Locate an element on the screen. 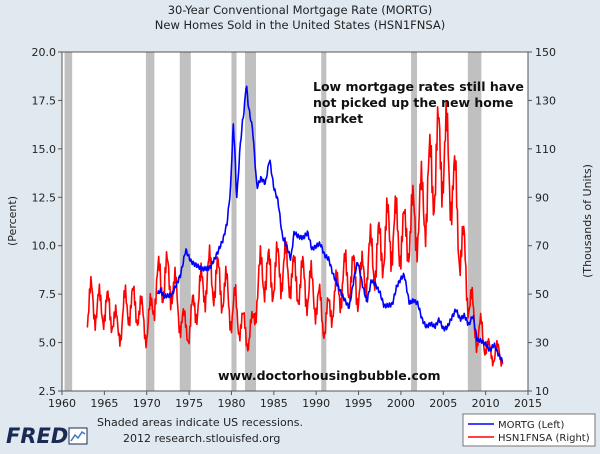  annotation-line-1: Low mortgage rates still have is located at coordinates (418, 86).